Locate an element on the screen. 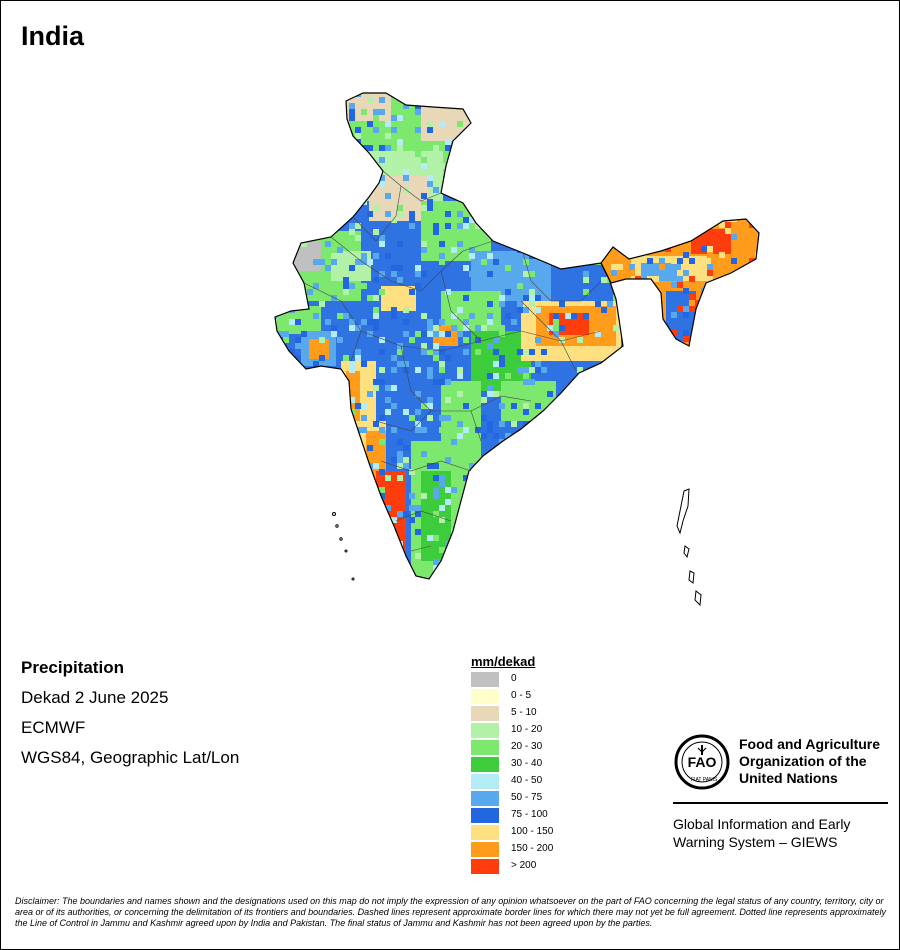 This screenshot has width=900, height=950. svg-text: FAO is located at coordinates (702, 762).